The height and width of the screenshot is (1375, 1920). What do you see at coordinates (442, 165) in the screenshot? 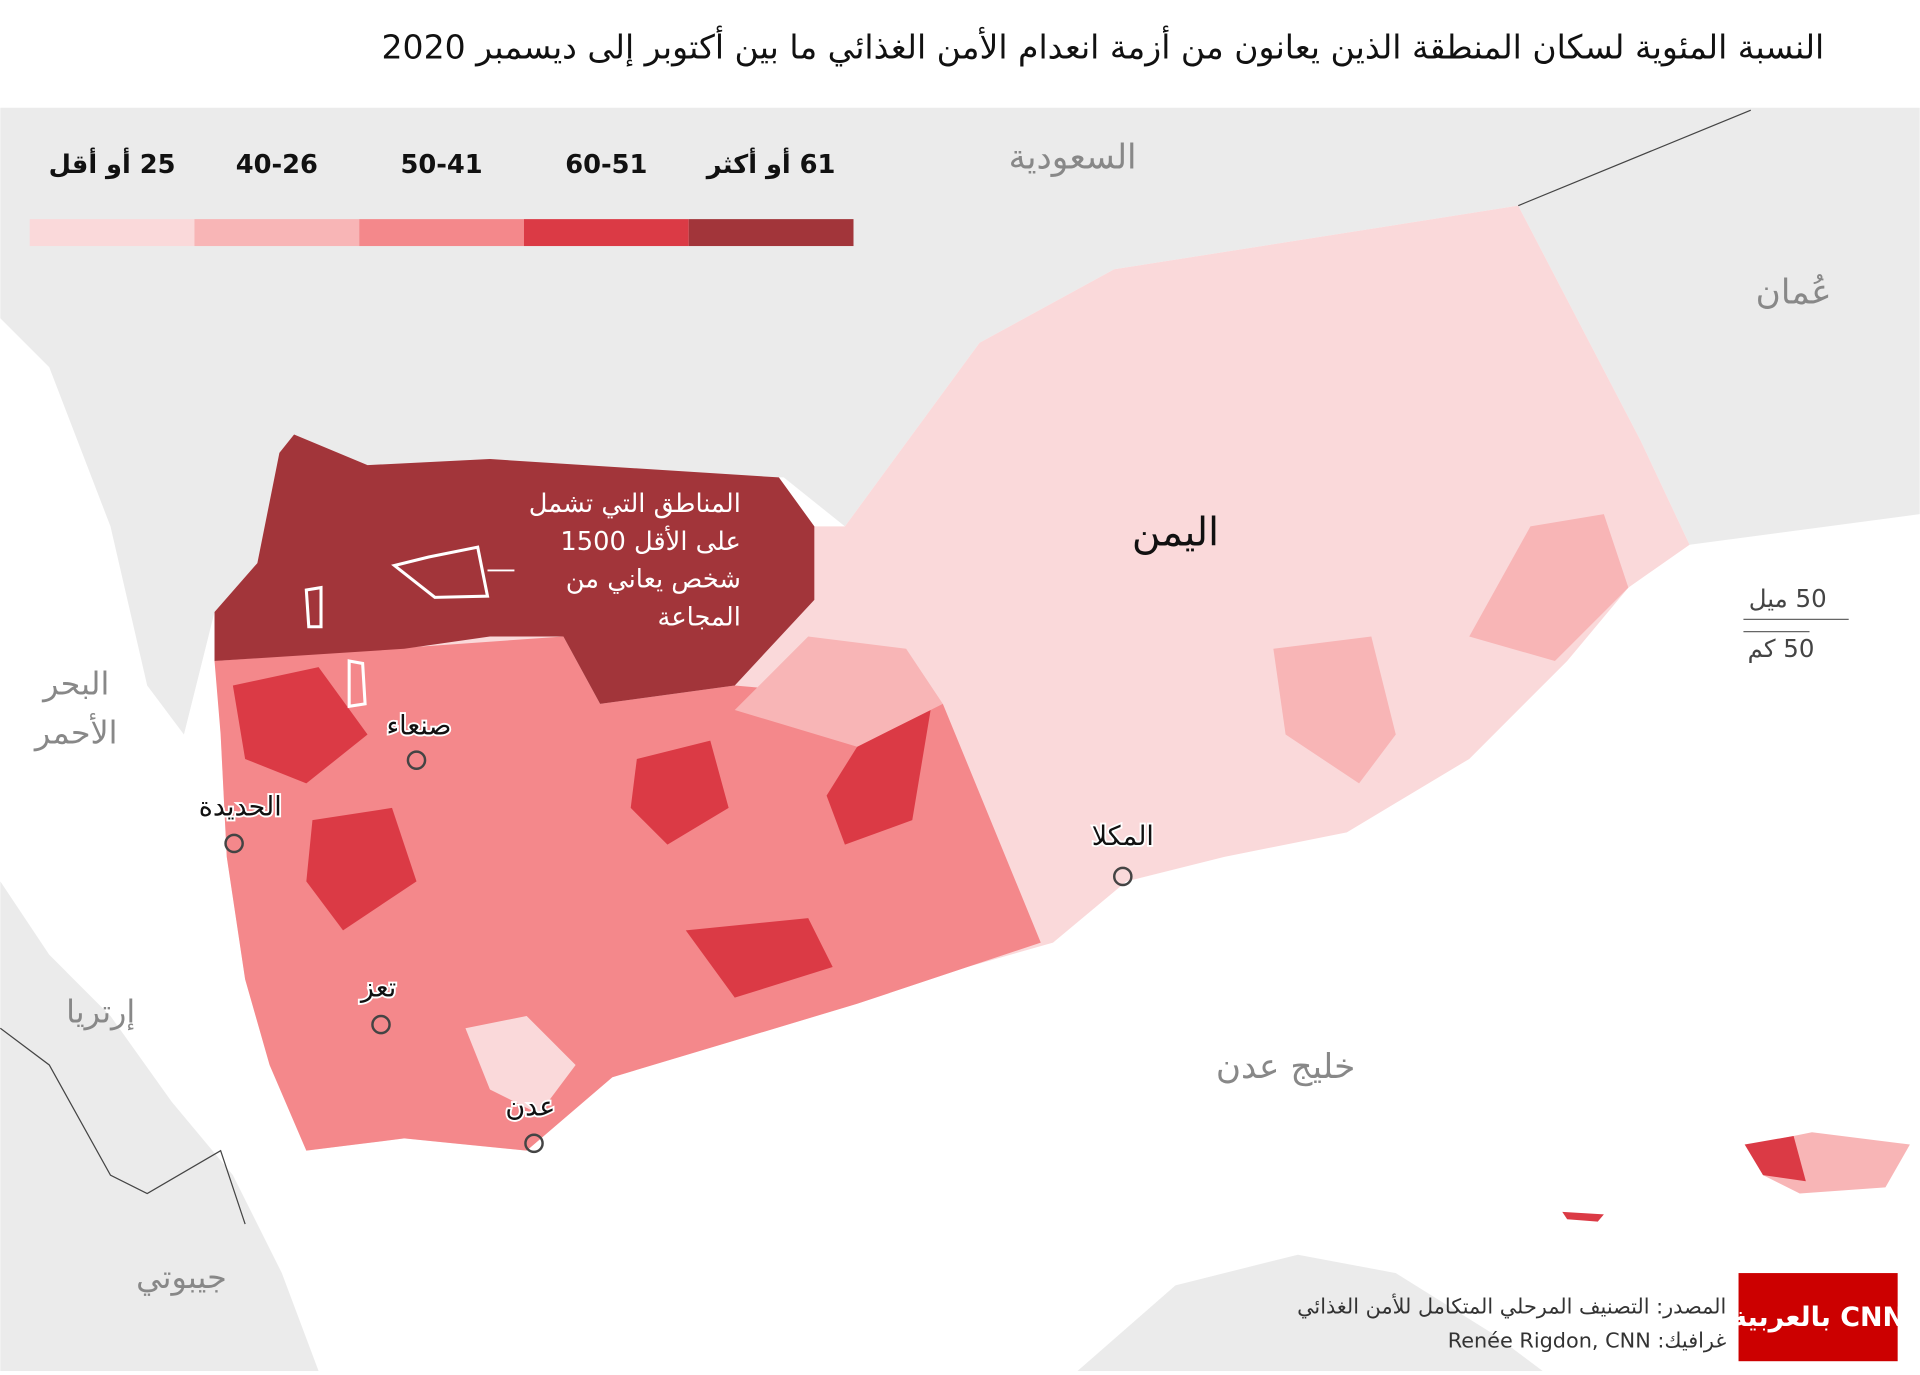
I see `legend-label: 50-41` at bounding box center [442, 165].